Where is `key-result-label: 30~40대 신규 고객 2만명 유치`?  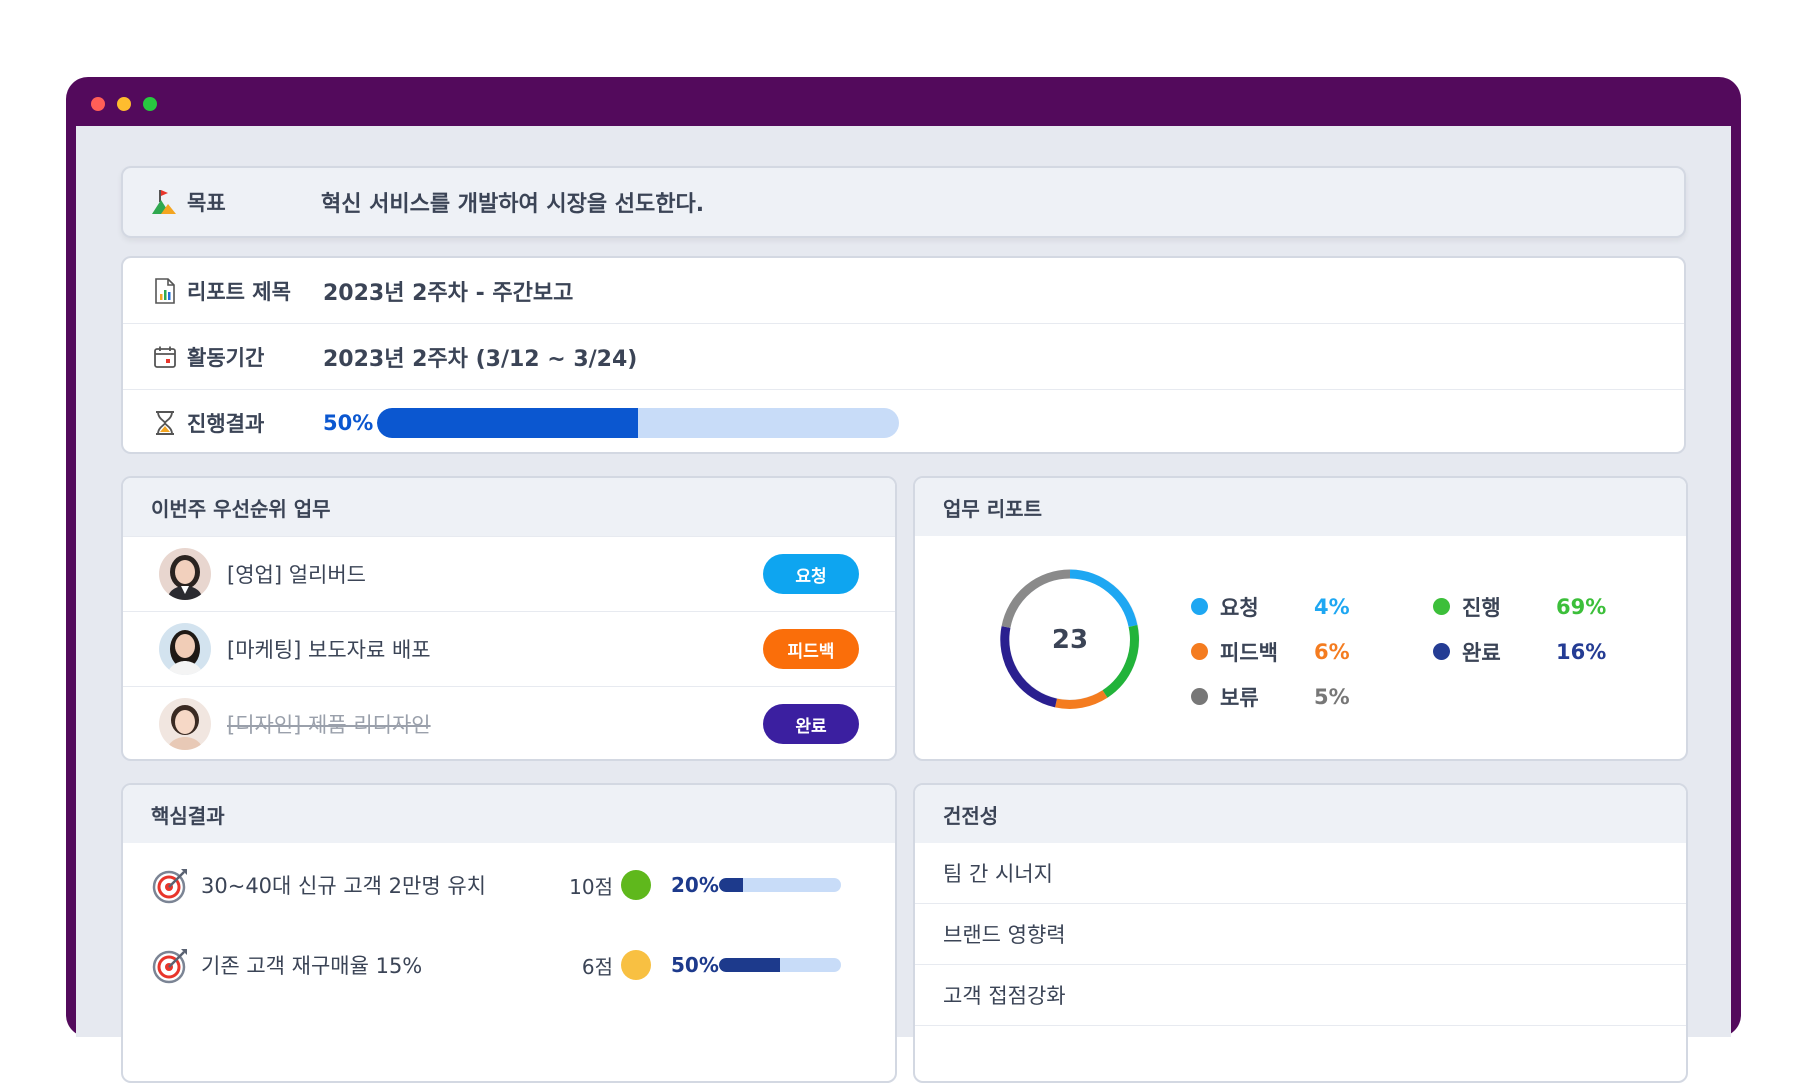 key-result-label: 30~40대 신규 고객 2만명 유치 is located at coordinates (343, 886).